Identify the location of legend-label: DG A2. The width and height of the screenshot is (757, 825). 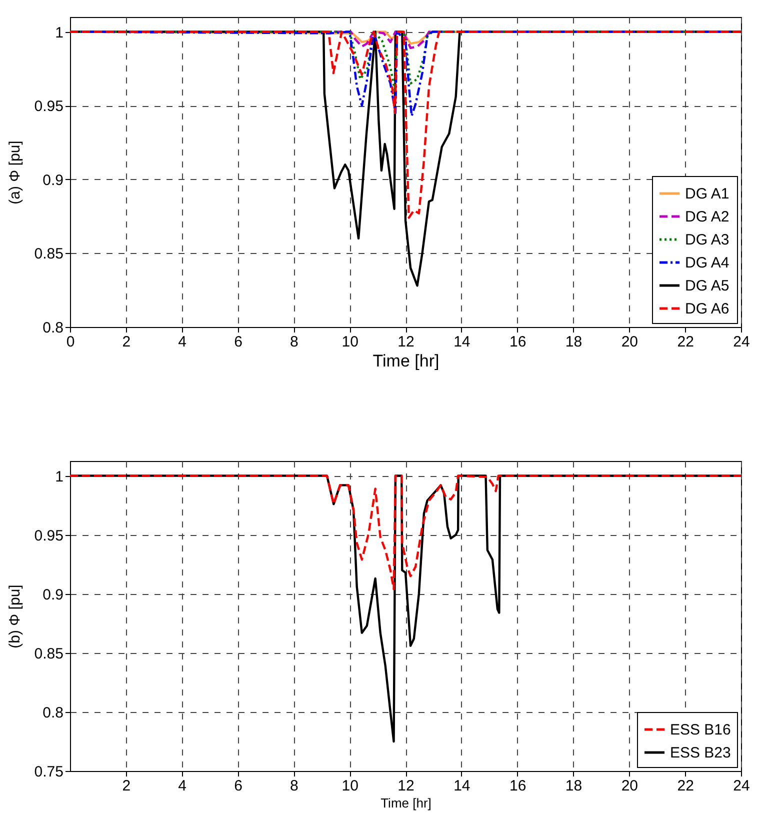
(707, 217).